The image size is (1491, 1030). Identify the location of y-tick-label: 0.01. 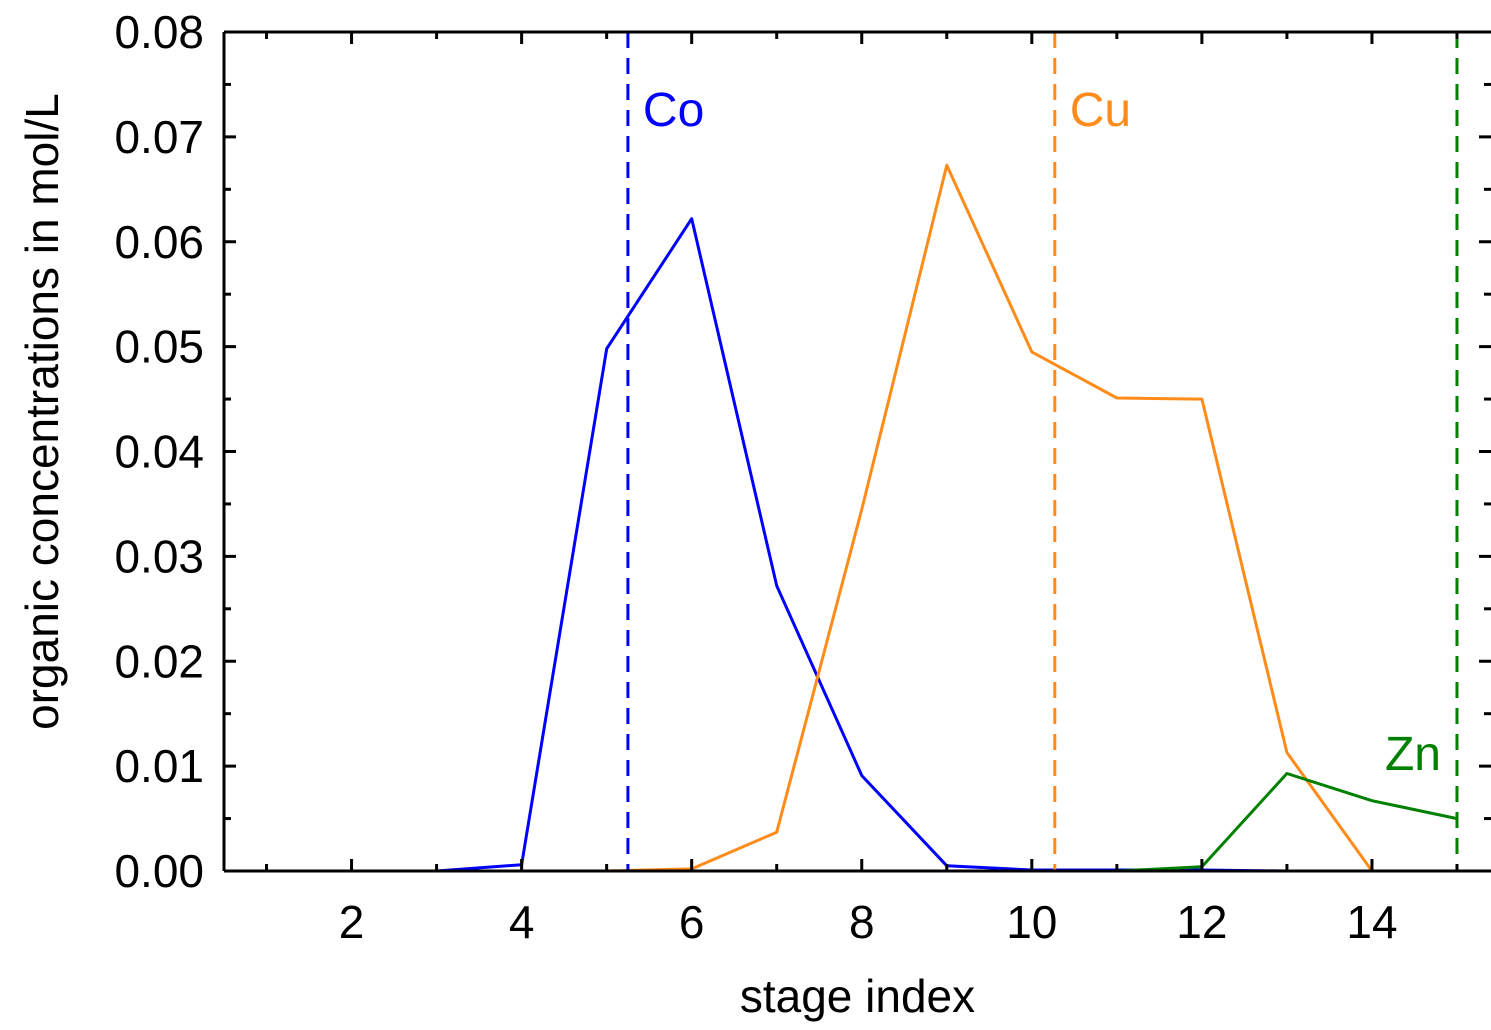
(159, 766).